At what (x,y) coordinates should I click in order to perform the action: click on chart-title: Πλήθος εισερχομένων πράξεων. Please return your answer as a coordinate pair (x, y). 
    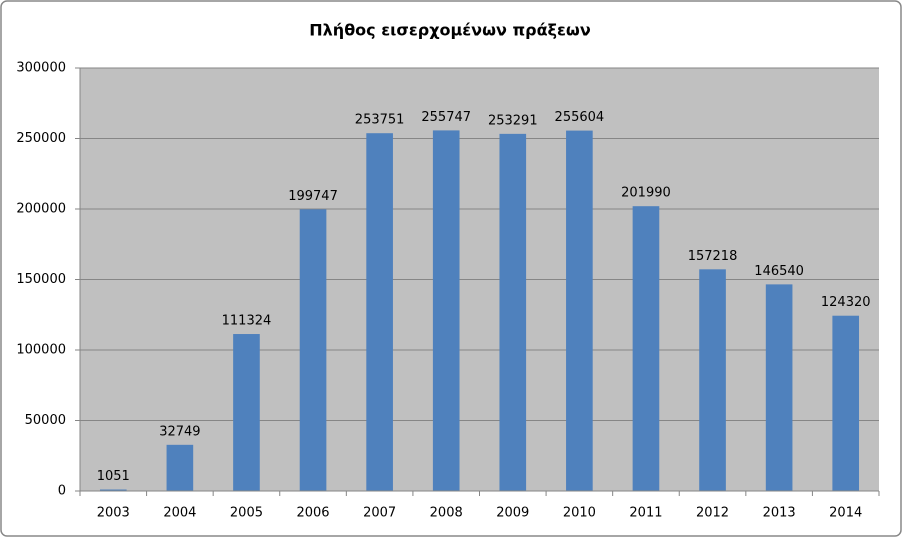
    Looking at the image, I should click on (450, 30).